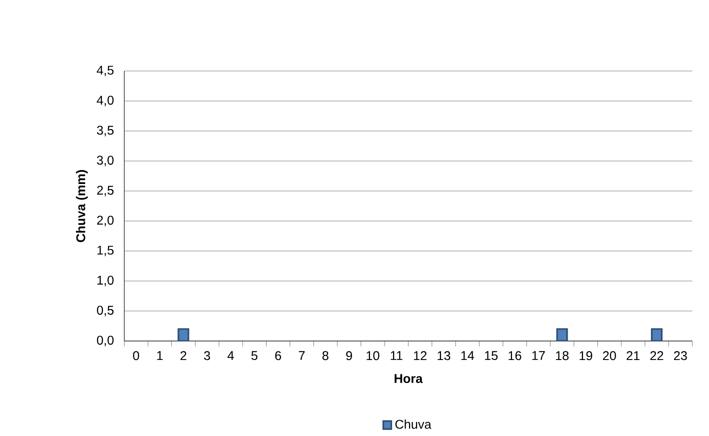  Describe the element at coordinates (413, 424) in the screenshot. I see `legend-label: Chuva` at that location.